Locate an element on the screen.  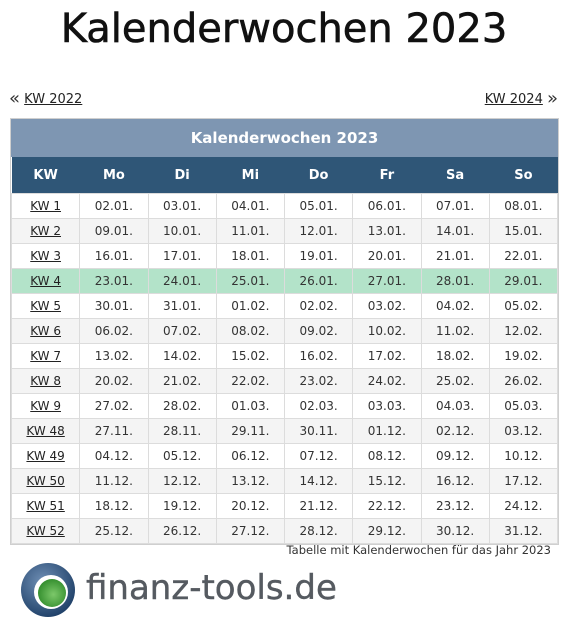
date-cell: 21.02. is located at coordinates (182, 381).